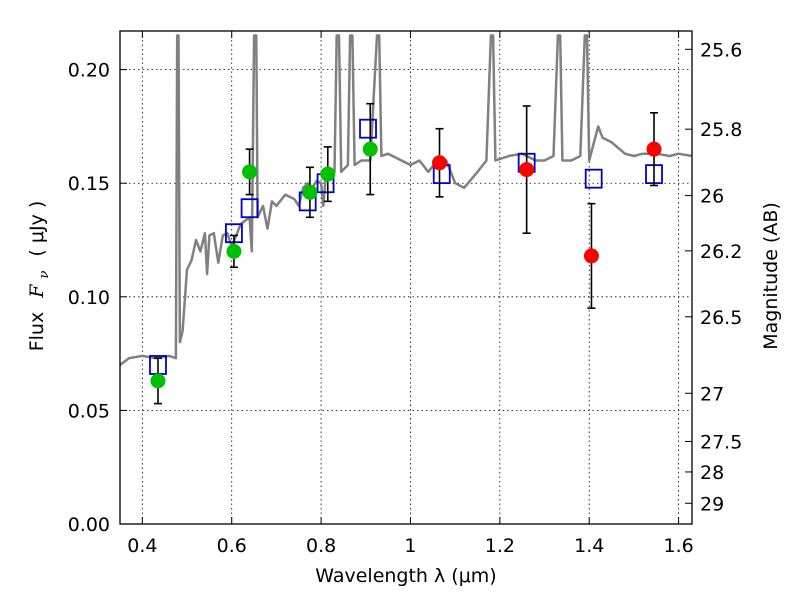 Image resolution: width=800 pixels, height=605 pixels. What do you see at coordinates (712, 473) in the screenshot?
I see `mag-tick-label: 28` at bounding box center [712, 473].